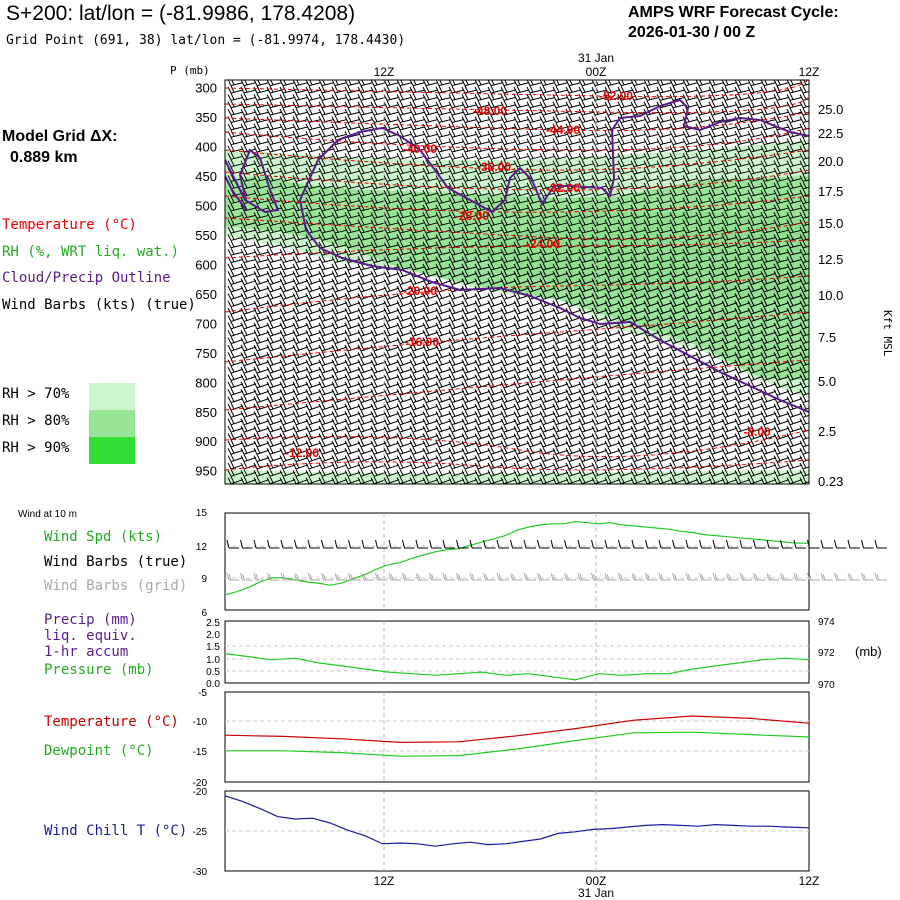 This screenshot has width=900, height=900. What do you see at coordinates (422, 342) in the screenshot?
I see `temperature-label: -16.00` at bounding box center [422, 342].